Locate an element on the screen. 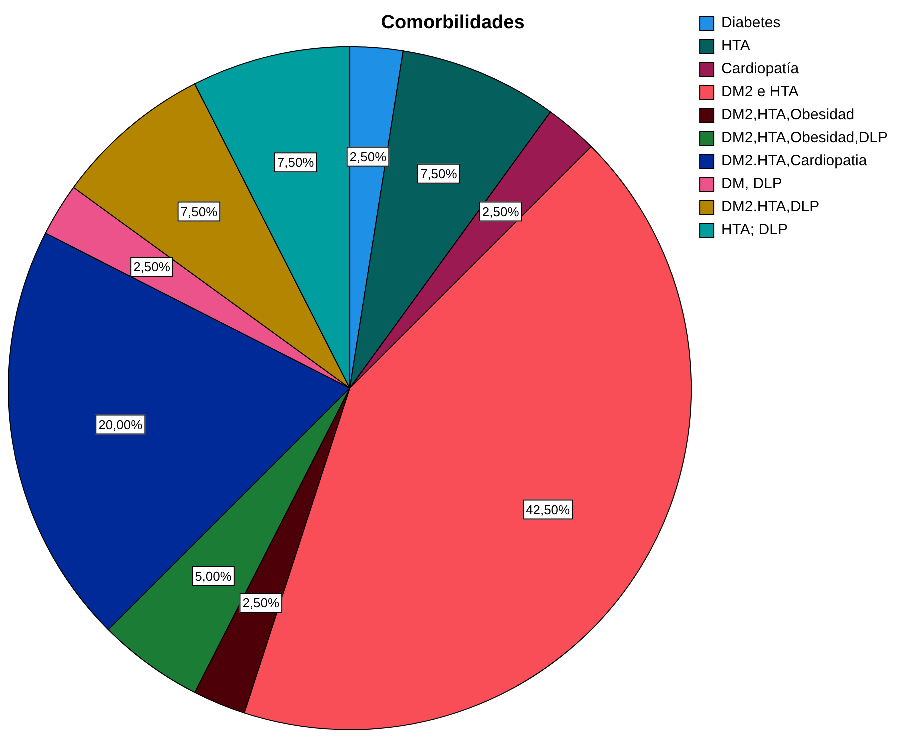  legend-label: DM2.HTA,Cardiopatia is located at coordinates (795, 161).